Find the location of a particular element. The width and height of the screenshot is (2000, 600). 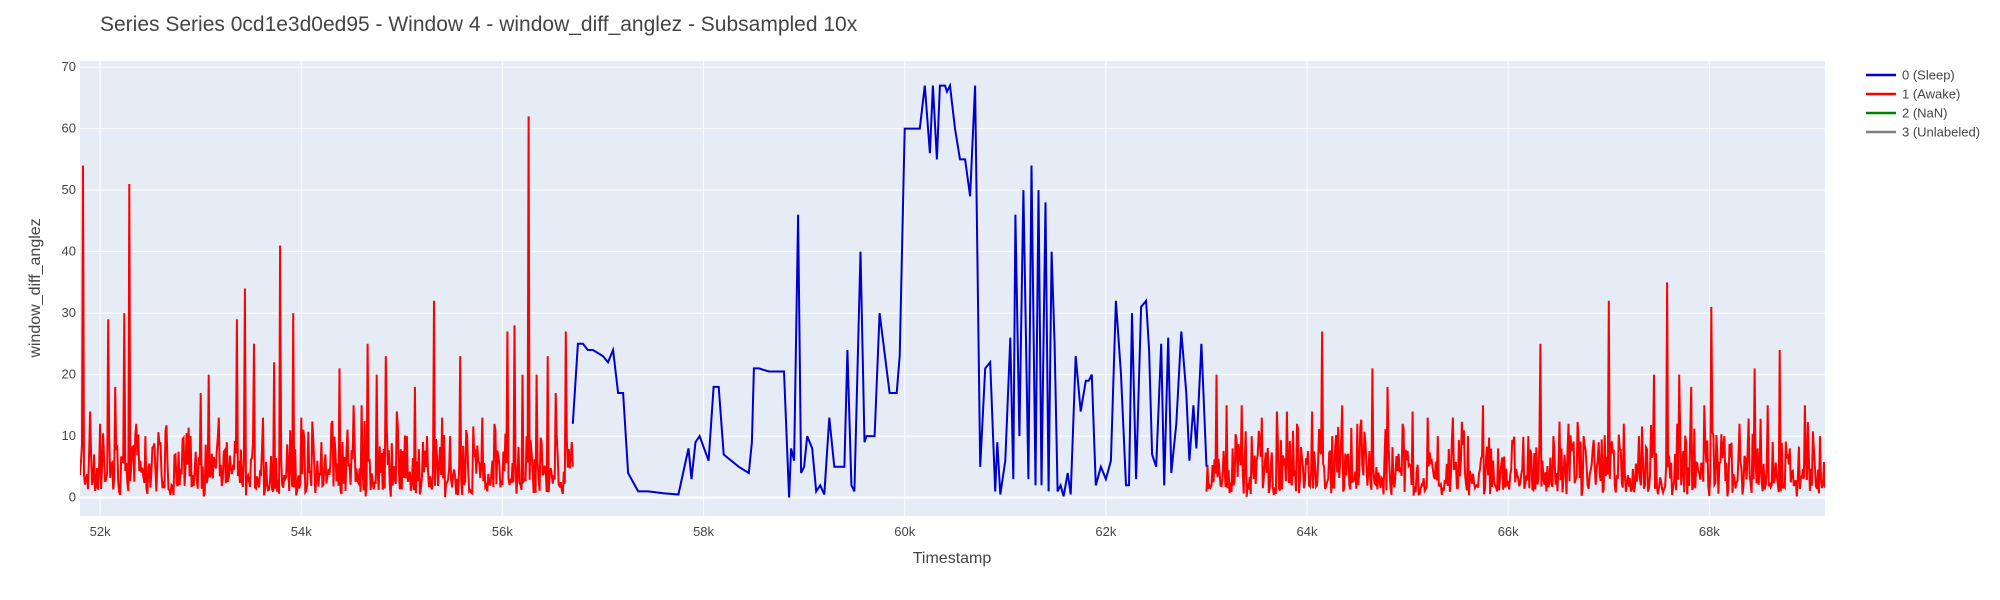

legend-label: 3 (Unlabeled) is located at coordinates (1941, 132).